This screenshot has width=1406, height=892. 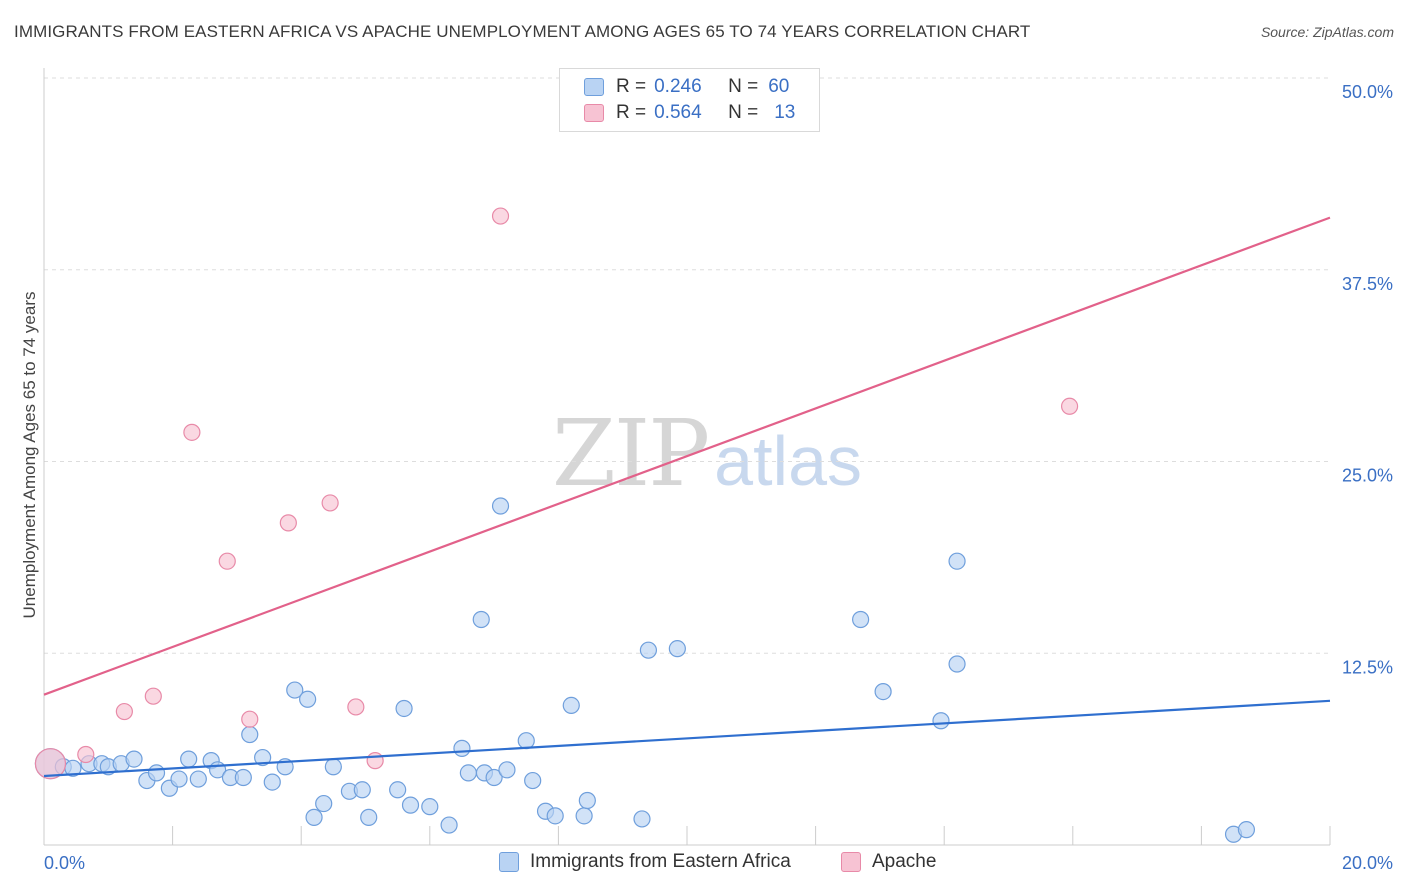 What do you see at coordinates (779, 86) in the screenshot?
I see `legend-n-value: 60` at bounding box center [779, 86].